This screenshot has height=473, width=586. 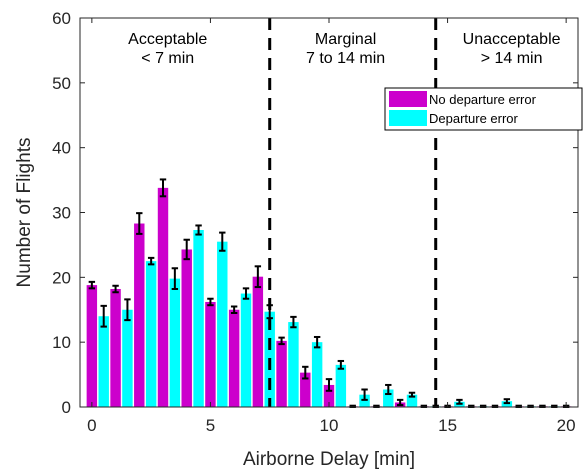 What do you see at coordinates (566, 425) in the screenshot?
I see `x-tick-label: 20` at bounding box center [566, 425].